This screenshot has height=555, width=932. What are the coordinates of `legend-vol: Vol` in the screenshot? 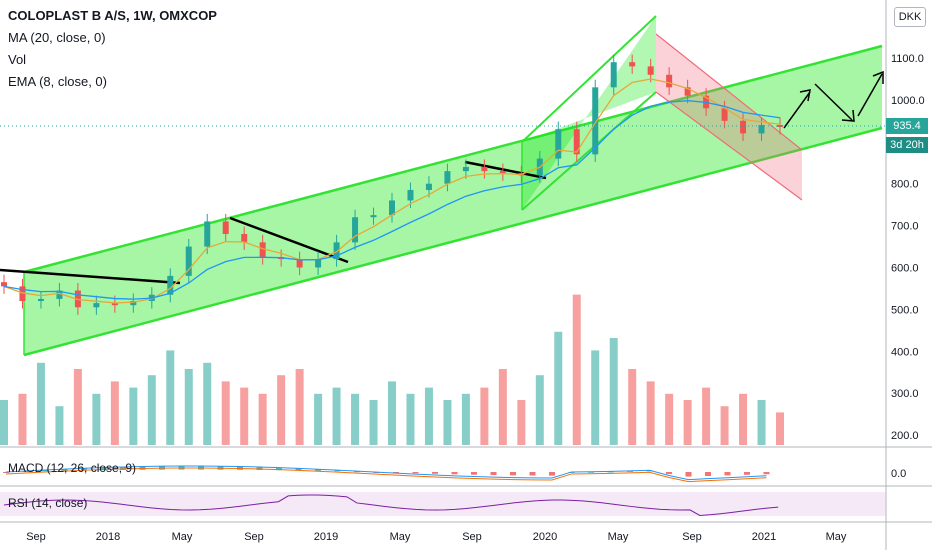 It's located at (17, 59).